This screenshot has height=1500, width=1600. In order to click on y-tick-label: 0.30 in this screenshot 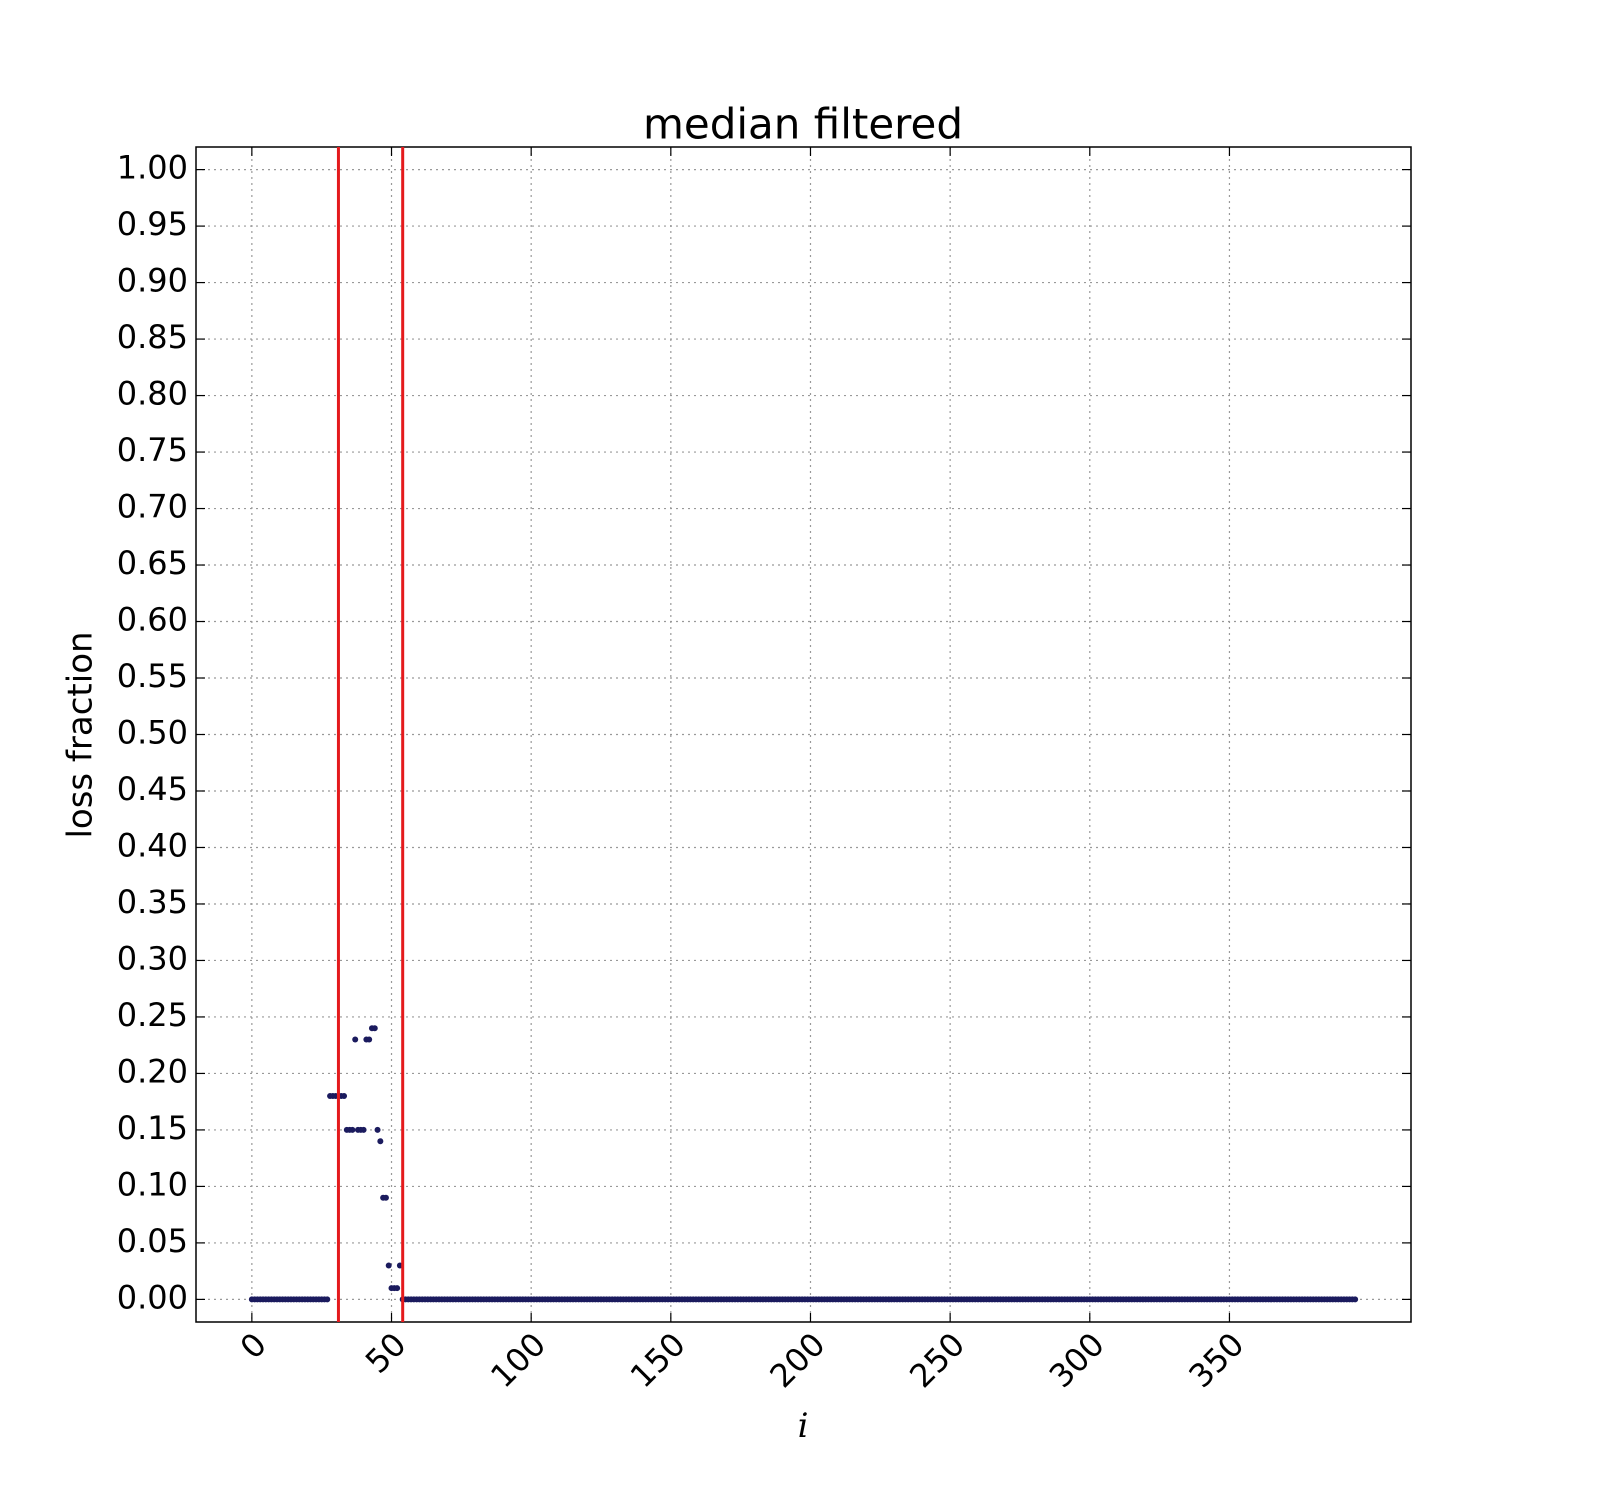, I will do `click(152, 958)`.